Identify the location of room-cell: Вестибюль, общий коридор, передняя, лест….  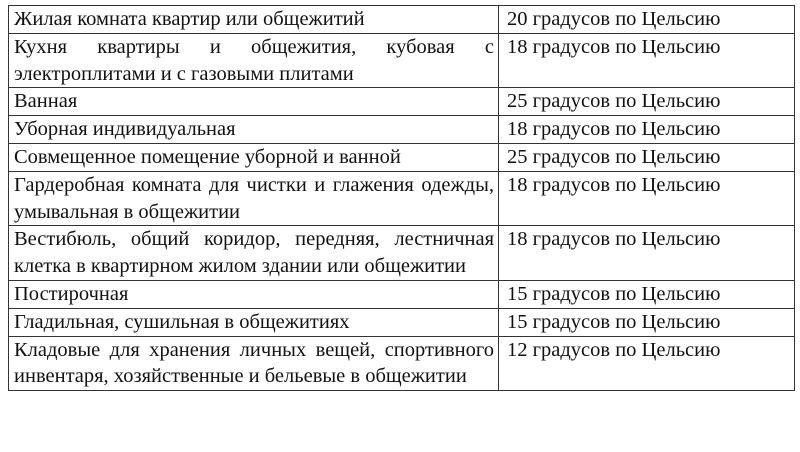
(253, 253).